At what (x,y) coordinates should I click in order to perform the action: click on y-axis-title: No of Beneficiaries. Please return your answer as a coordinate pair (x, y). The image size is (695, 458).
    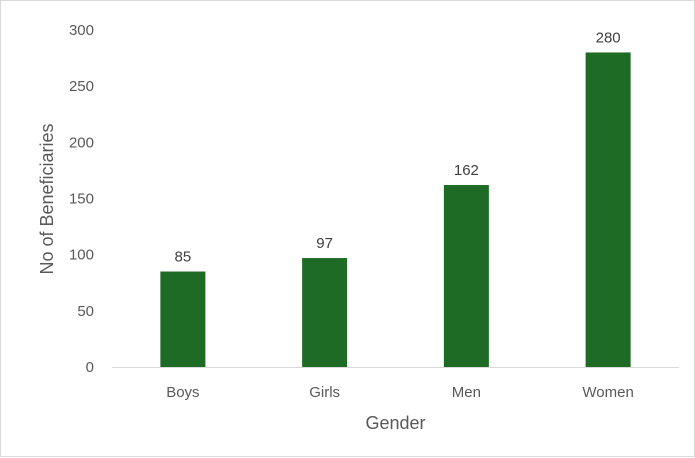
    Looking at the image, I should click on (47, 198).